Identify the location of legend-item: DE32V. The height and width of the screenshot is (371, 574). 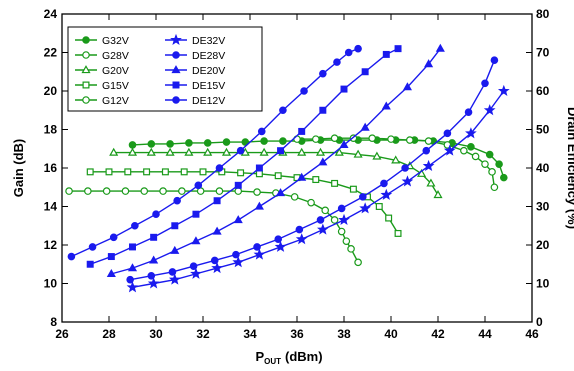
(195, 40).